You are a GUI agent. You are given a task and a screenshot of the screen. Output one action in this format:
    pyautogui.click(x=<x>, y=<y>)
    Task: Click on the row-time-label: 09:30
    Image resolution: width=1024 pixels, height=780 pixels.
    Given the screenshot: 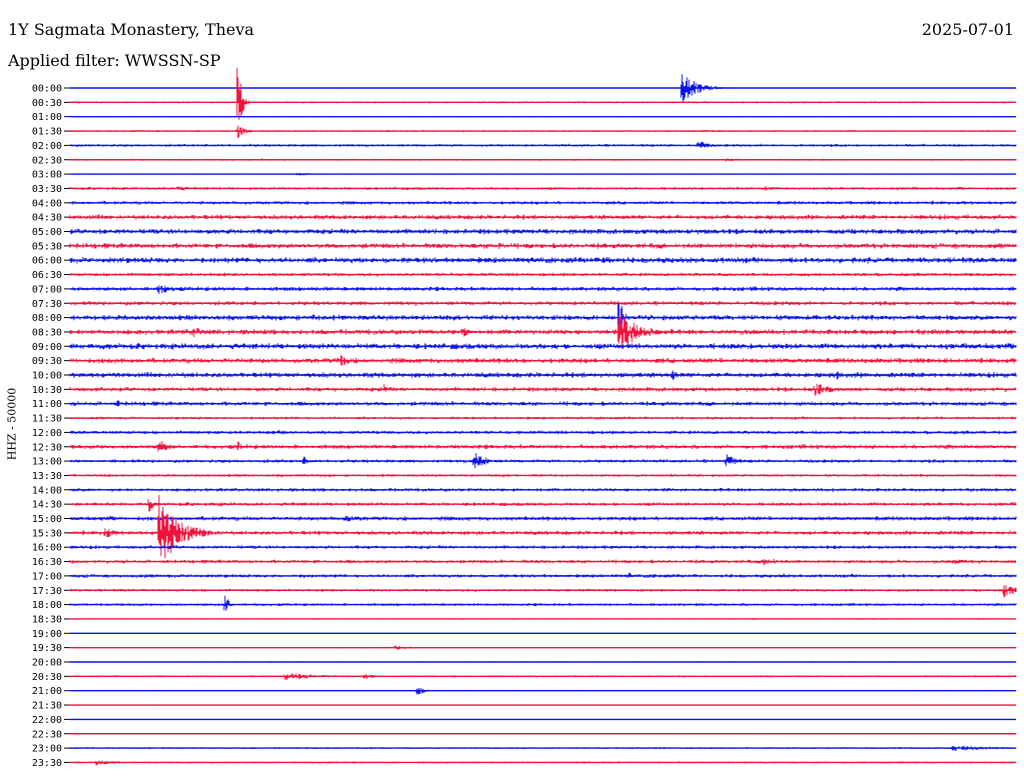 What is the action you would take?
    pyautogui.click(x=47, y=361)
    